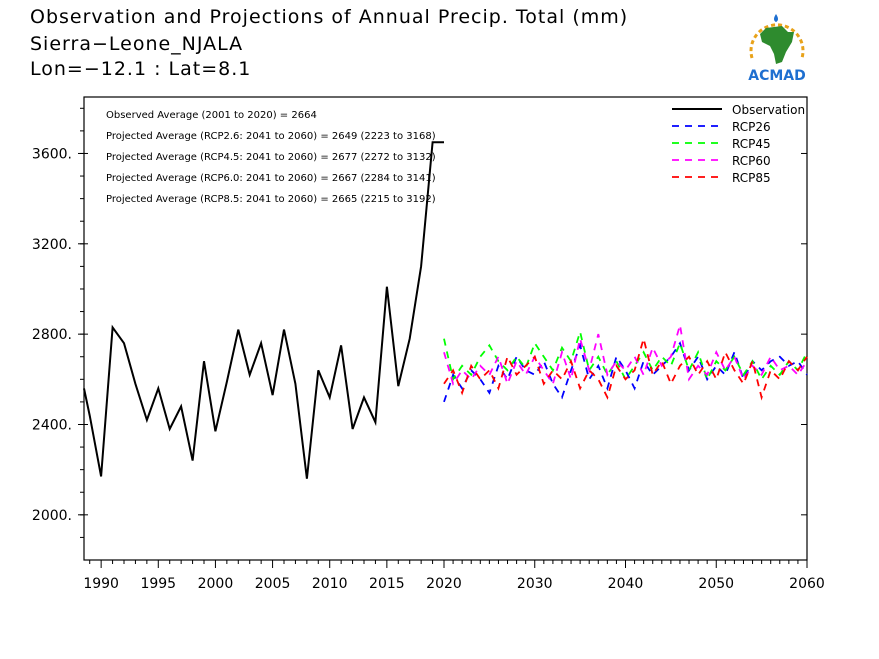 This screenshot has width=879, height=659. What do you see at coordinates (52, 154) in the screenshot?
I see `y-tick-label: 3600.` at bounding box center [52, 154].